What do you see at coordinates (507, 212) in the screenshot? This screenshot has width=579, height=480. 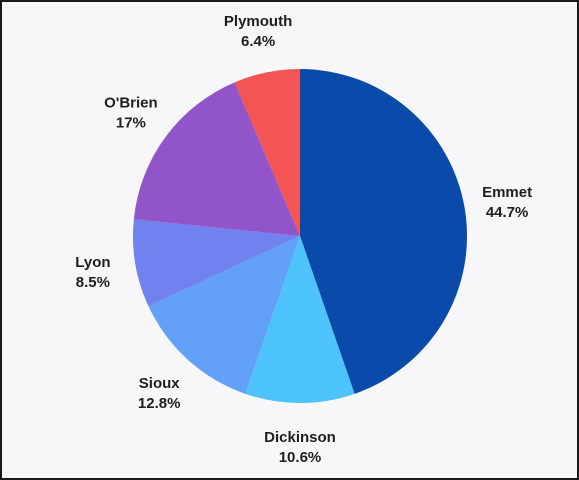 I see `slice-value-emmet: 44.7%` at bounding box center [507, 212].